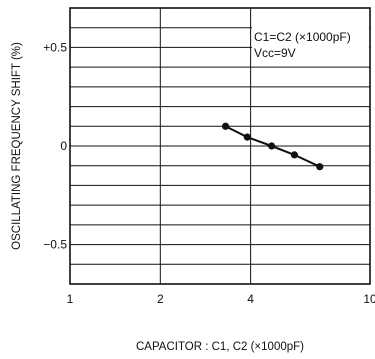  I want to click on y-tick-label: +0.5, so click(55, 47).